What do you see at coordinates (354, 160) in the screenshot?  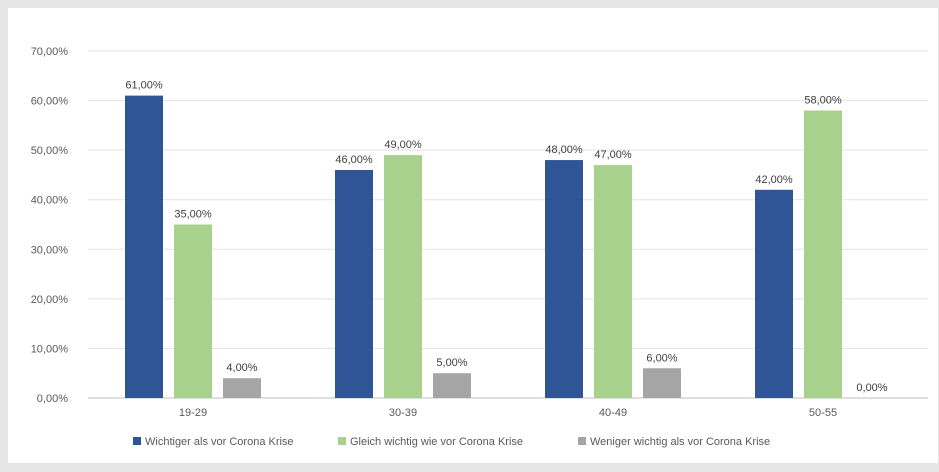 I see `data-label: 46,00%` at bounding box center [354, 160].